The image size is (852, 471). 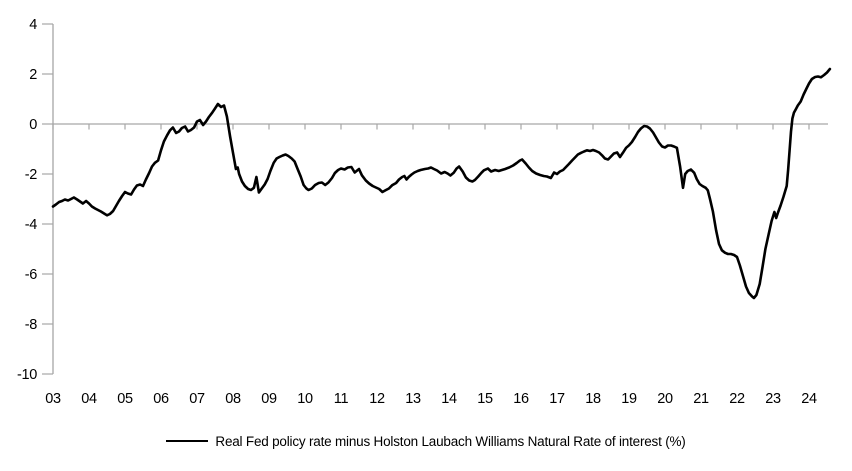 I want to click on x-axis-label: 14, so click(x=449, y=399).